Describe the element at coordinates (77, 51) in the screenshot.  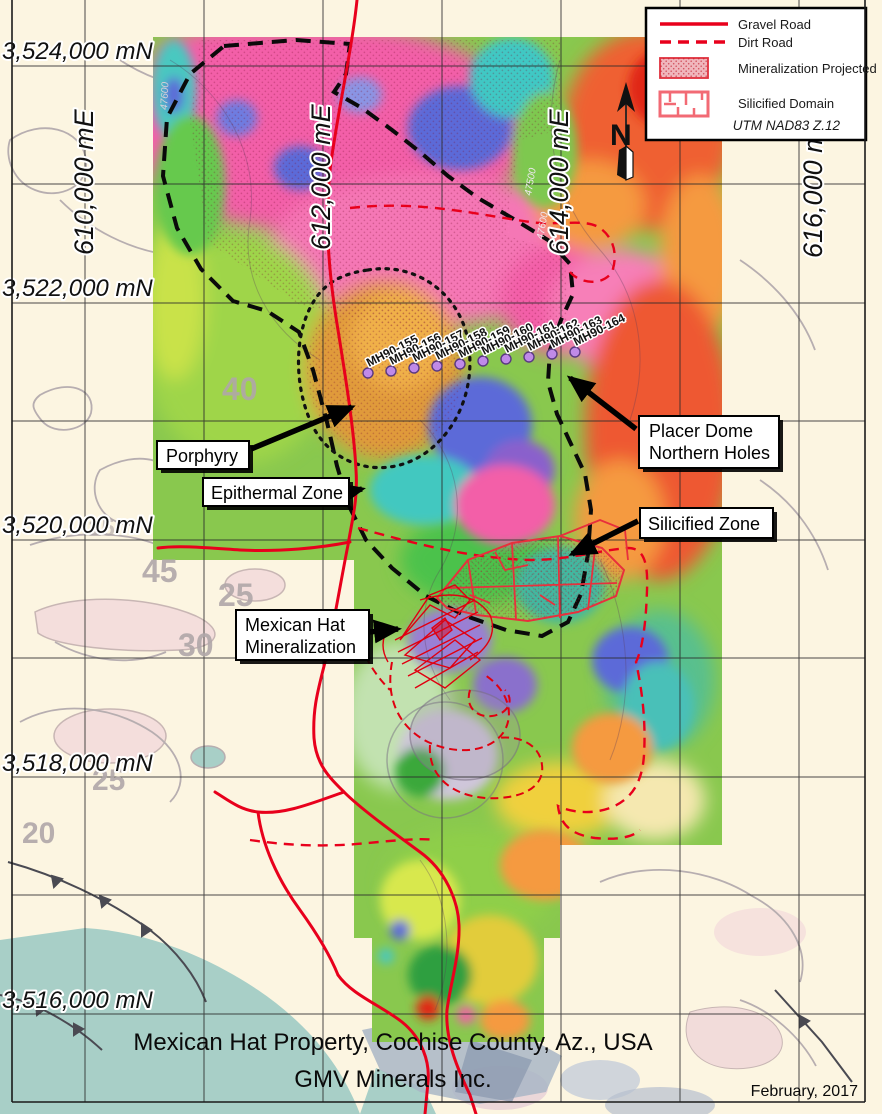
I see `northing-label: 3,524,000 mN` at that location.